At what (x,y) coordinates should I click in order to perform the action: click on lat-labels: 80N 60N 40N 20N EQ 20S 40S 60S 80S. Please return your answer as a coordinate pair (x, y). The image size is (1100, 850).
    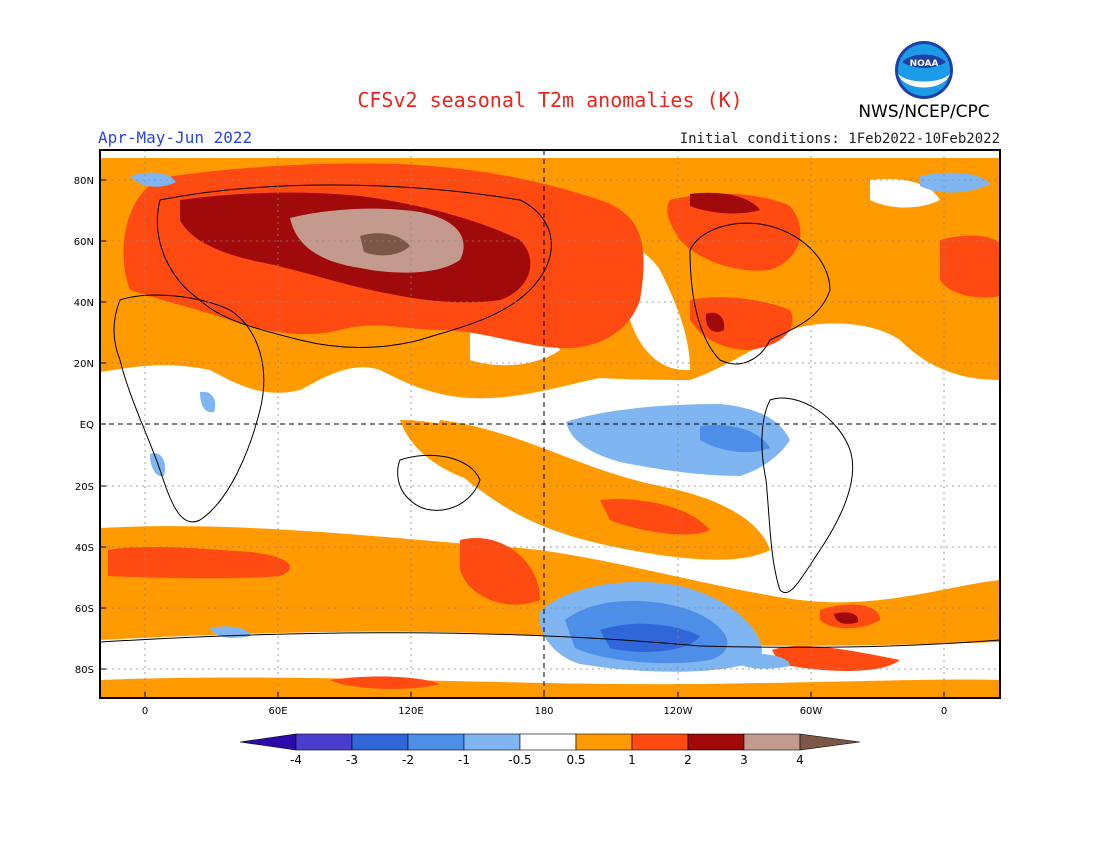
    Looking at the image, I should click on (84, 426).